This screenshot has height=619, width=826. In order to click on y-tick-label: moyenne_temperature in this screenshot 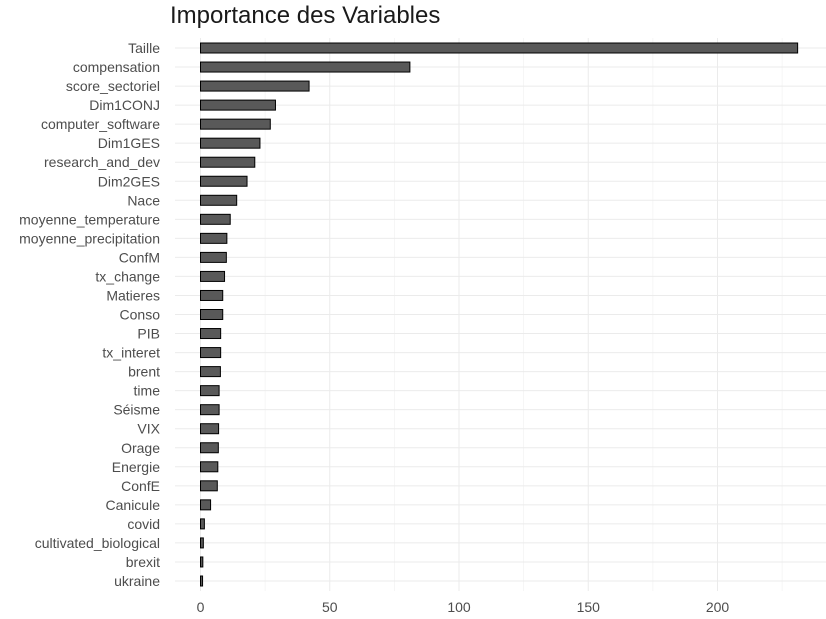, I will do `click(89, 219)`.